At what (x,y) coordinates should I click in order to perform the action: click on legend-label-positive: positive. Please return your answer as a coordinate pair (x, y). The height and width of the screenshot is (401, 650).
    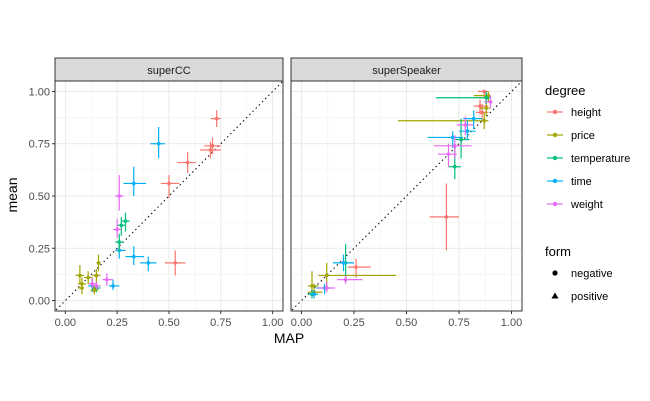
    Looking at the image, I should click on (589, 297).